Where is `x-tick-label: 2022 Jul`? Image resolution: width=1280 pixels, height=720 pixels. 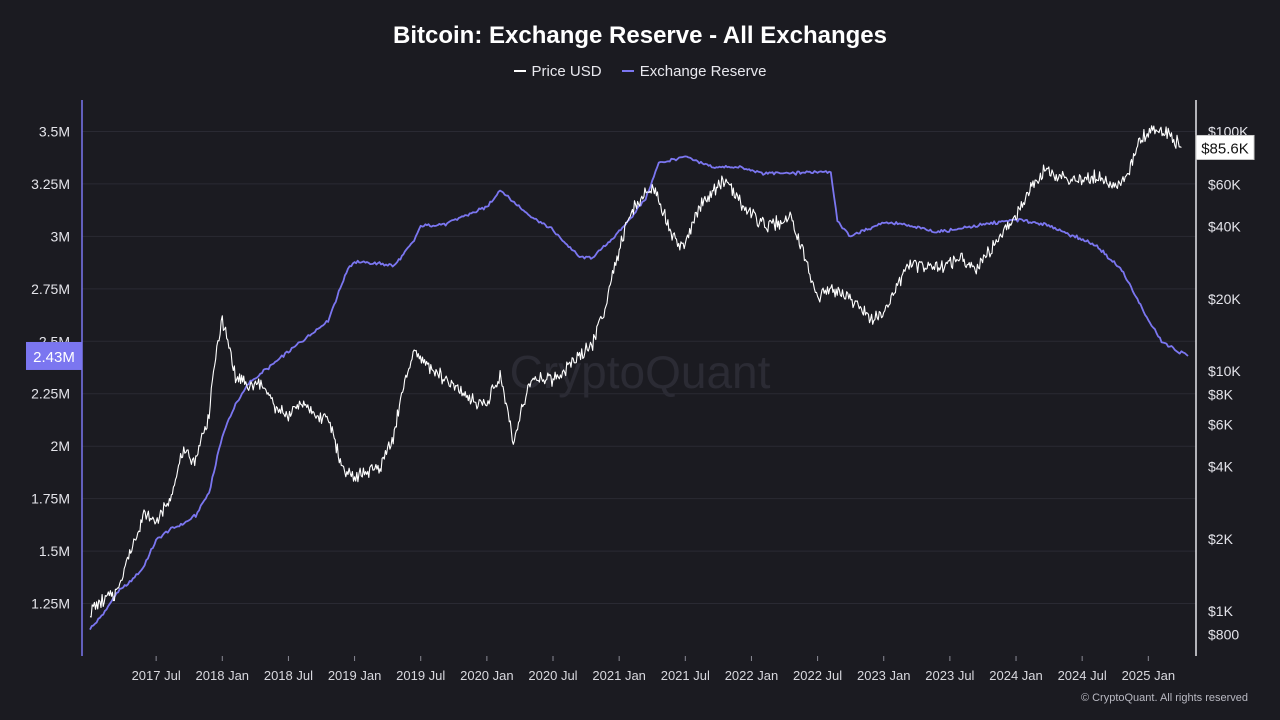
x-tick-label: 2022 Jul is located at coordinates (817, 675).